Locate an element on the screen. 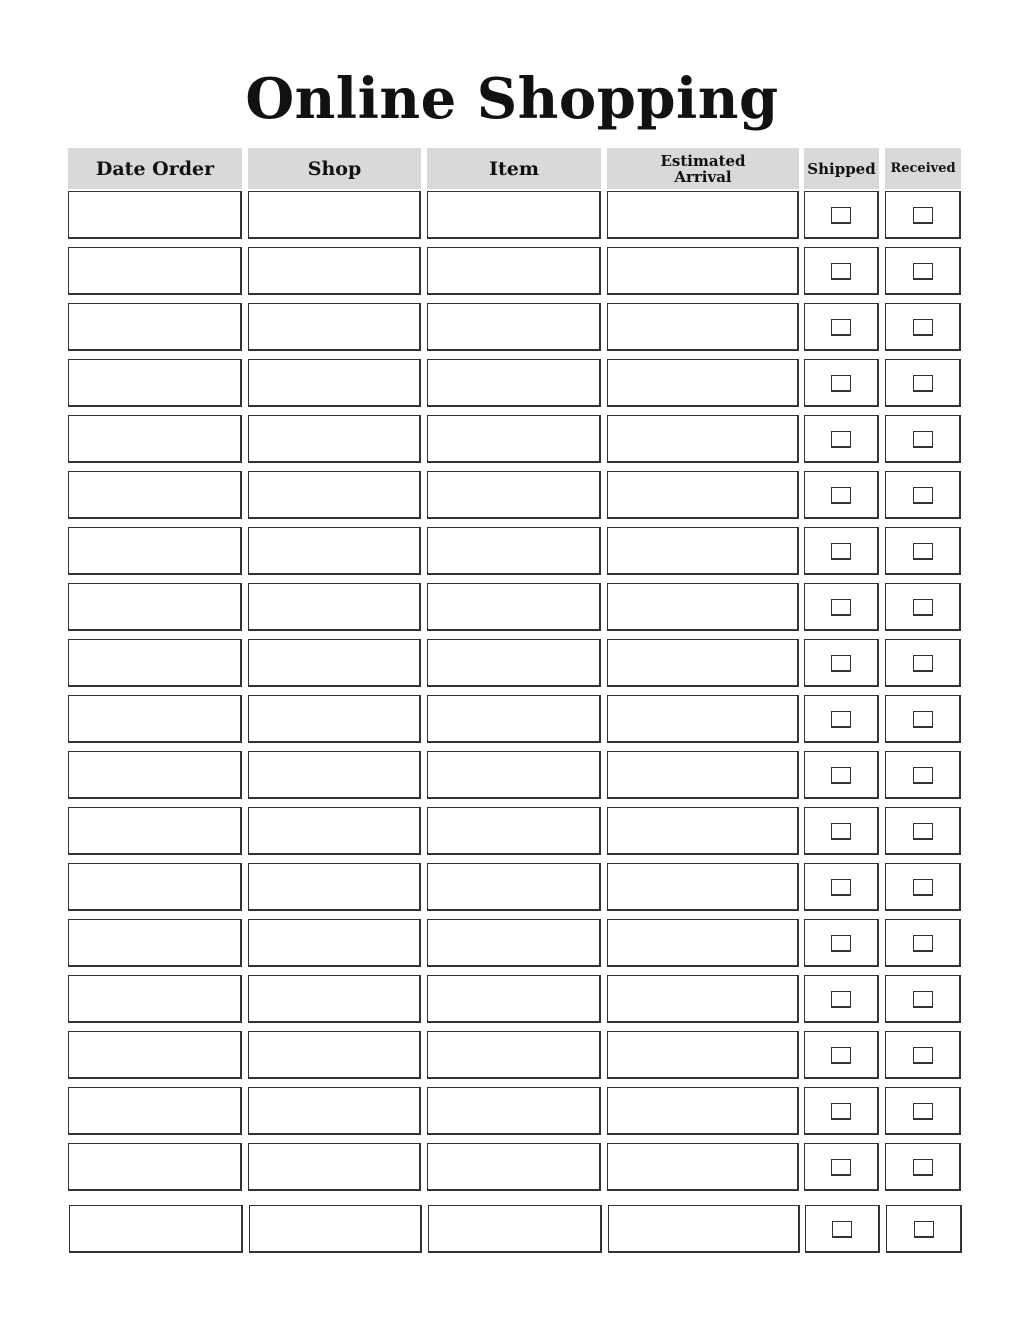  row-16-item-field is located at coordinates (514, 1055).